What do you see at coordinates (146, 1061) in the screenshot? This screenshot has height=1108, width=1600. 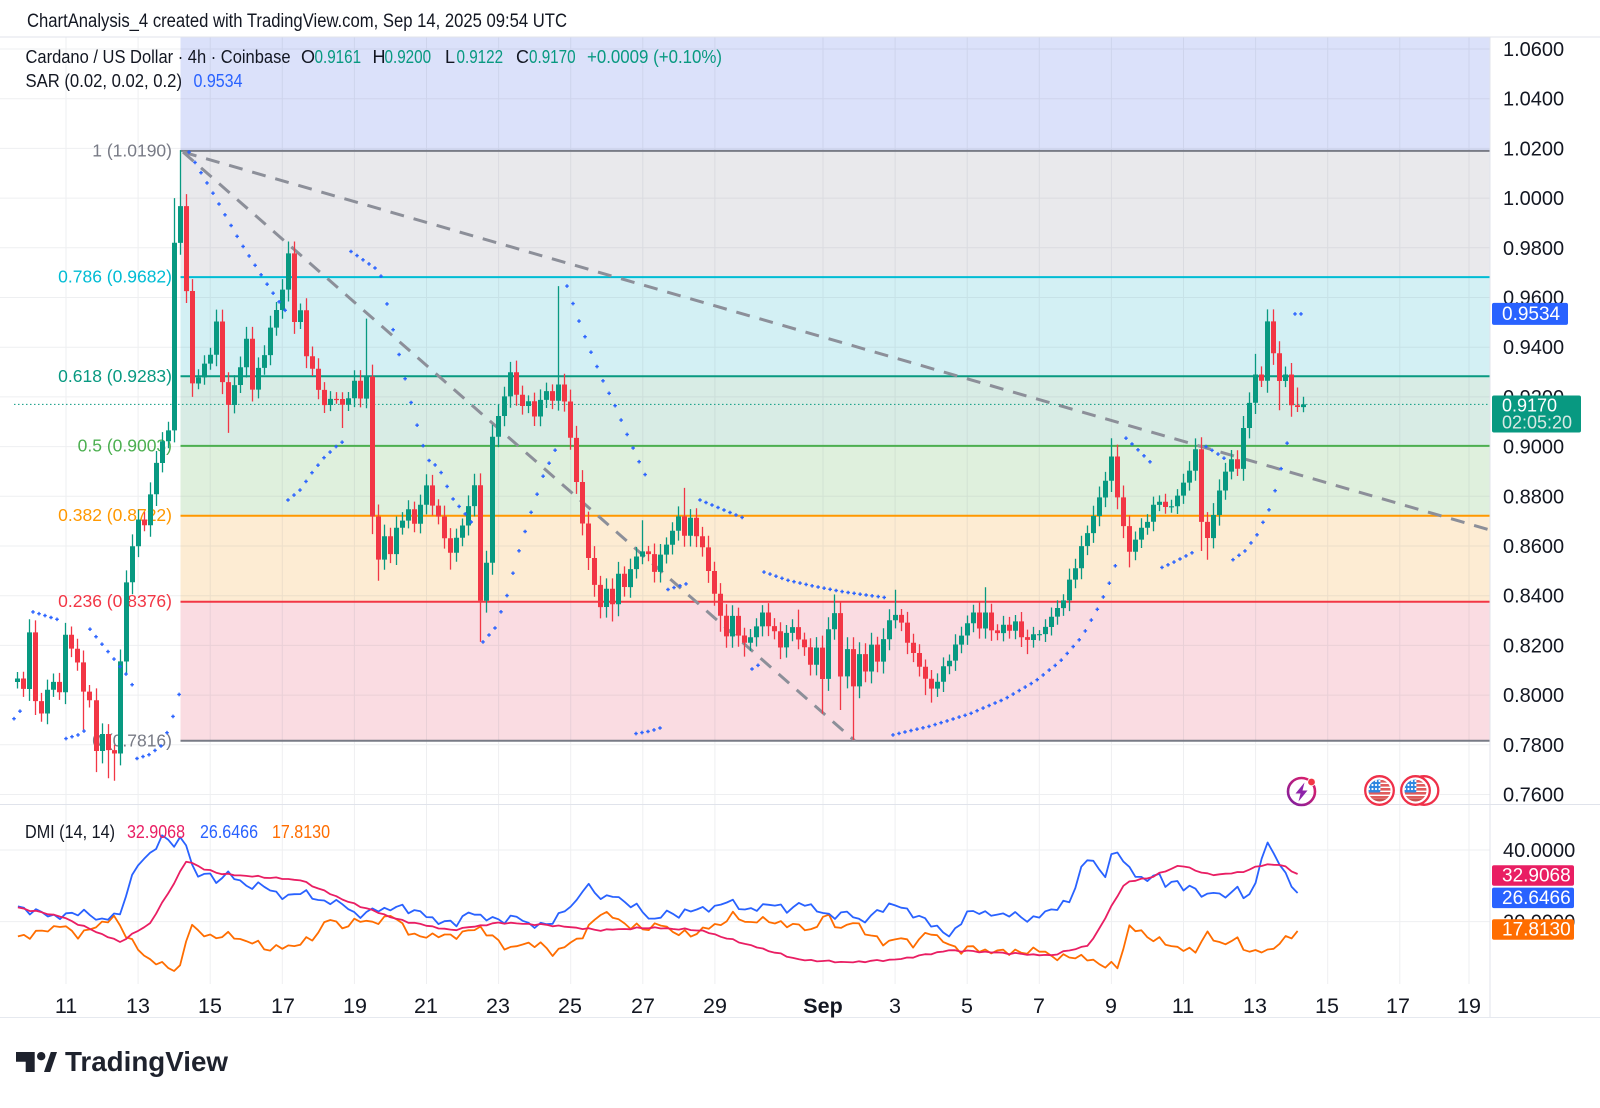 I see `svg-text: TradingView` at bounding box center [146, 1061].